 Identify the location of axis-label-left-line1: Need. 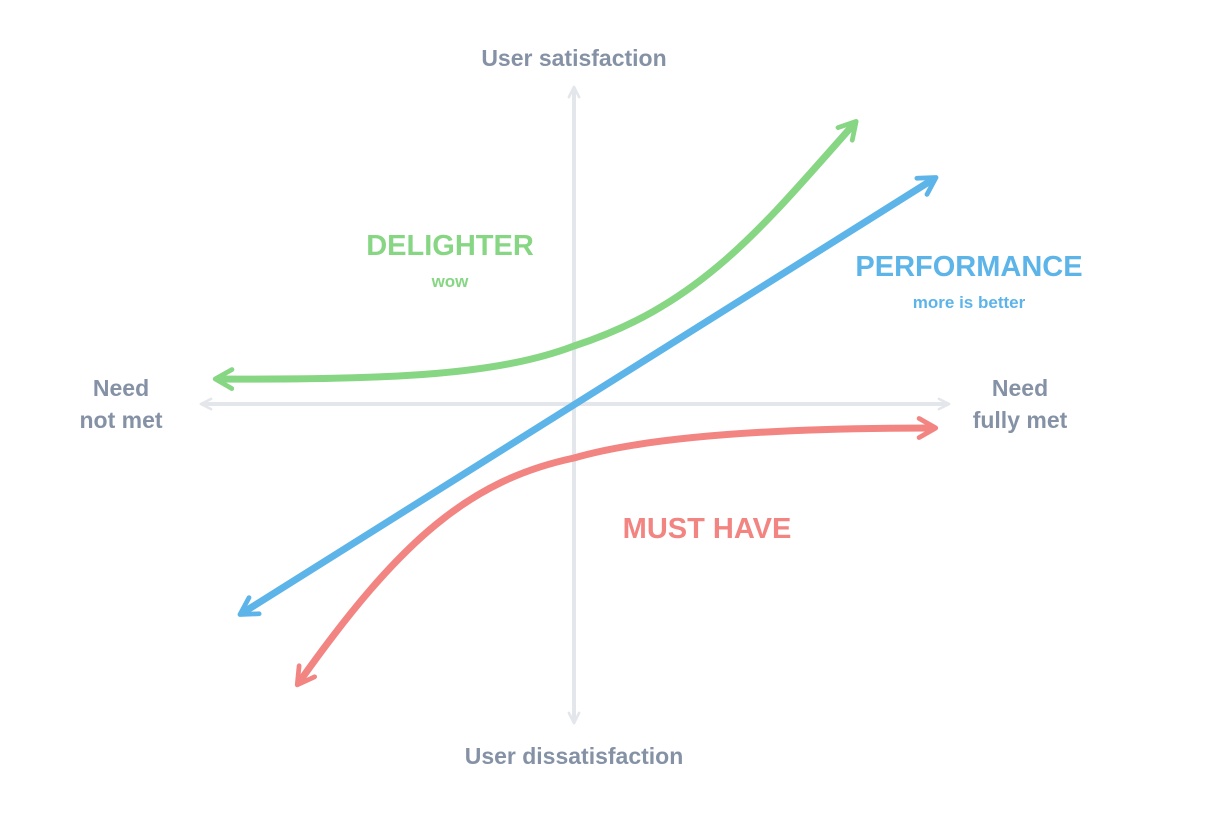
(121, 388).